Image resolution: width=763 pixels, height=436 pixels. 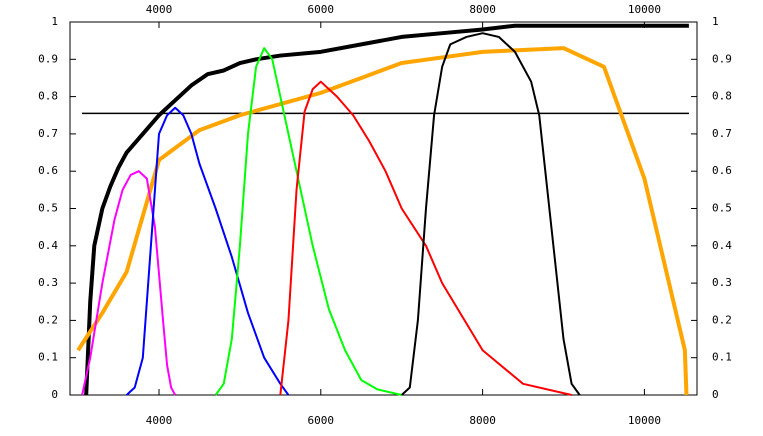 What do you see at coordinates (321, 9) in the screenshot?
I see `x-top-tick-label: 6000` at bounding box center [321, 9].